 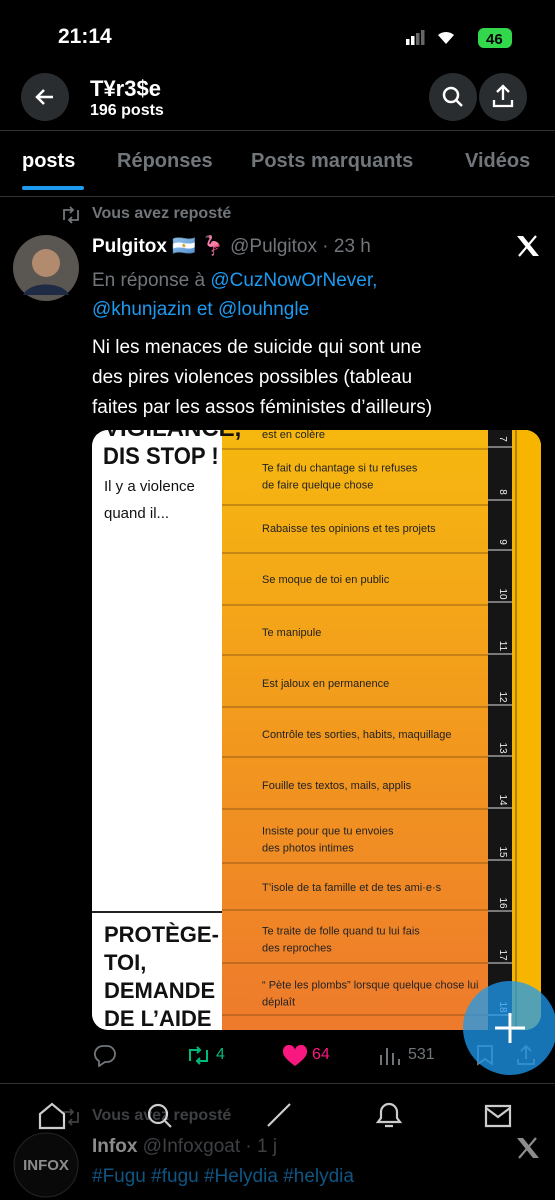 I want to click on image-bottom-title: TOI,, so click(x=125, y=962).